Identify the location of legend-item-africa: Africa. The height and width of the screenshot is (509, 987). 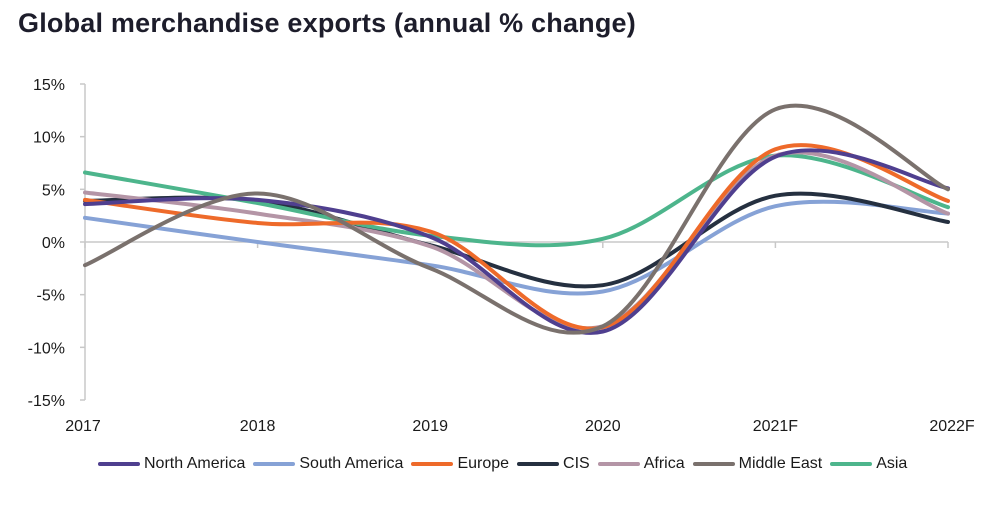
(641, 464).